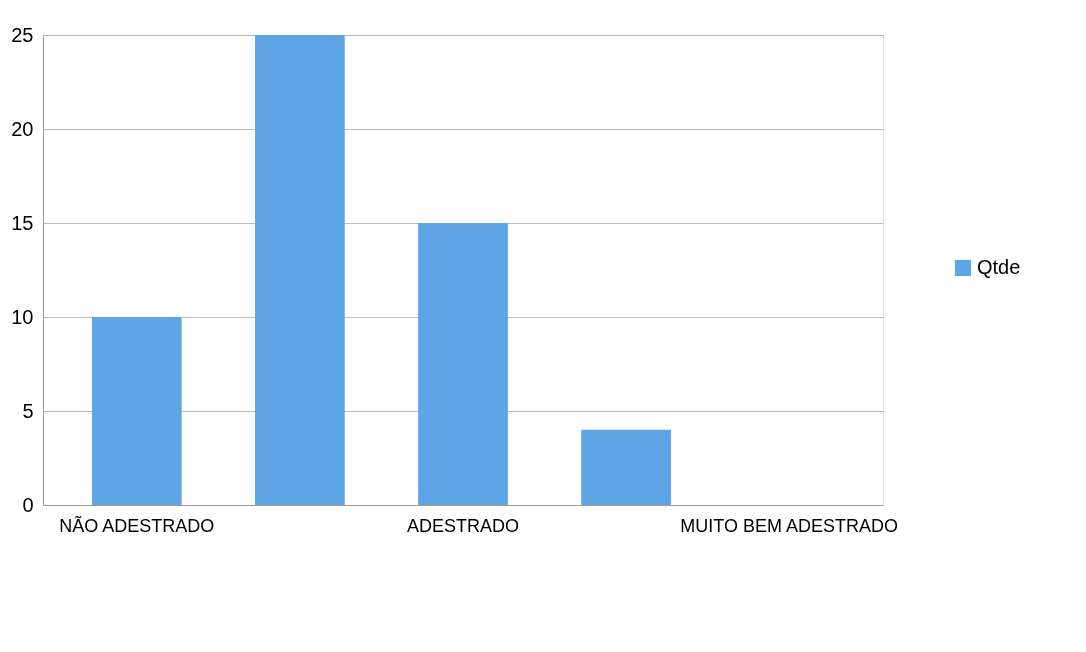 This screenshot has height=652, width=1086. I want to click on y-tick-label: 15, so click(22, 222).